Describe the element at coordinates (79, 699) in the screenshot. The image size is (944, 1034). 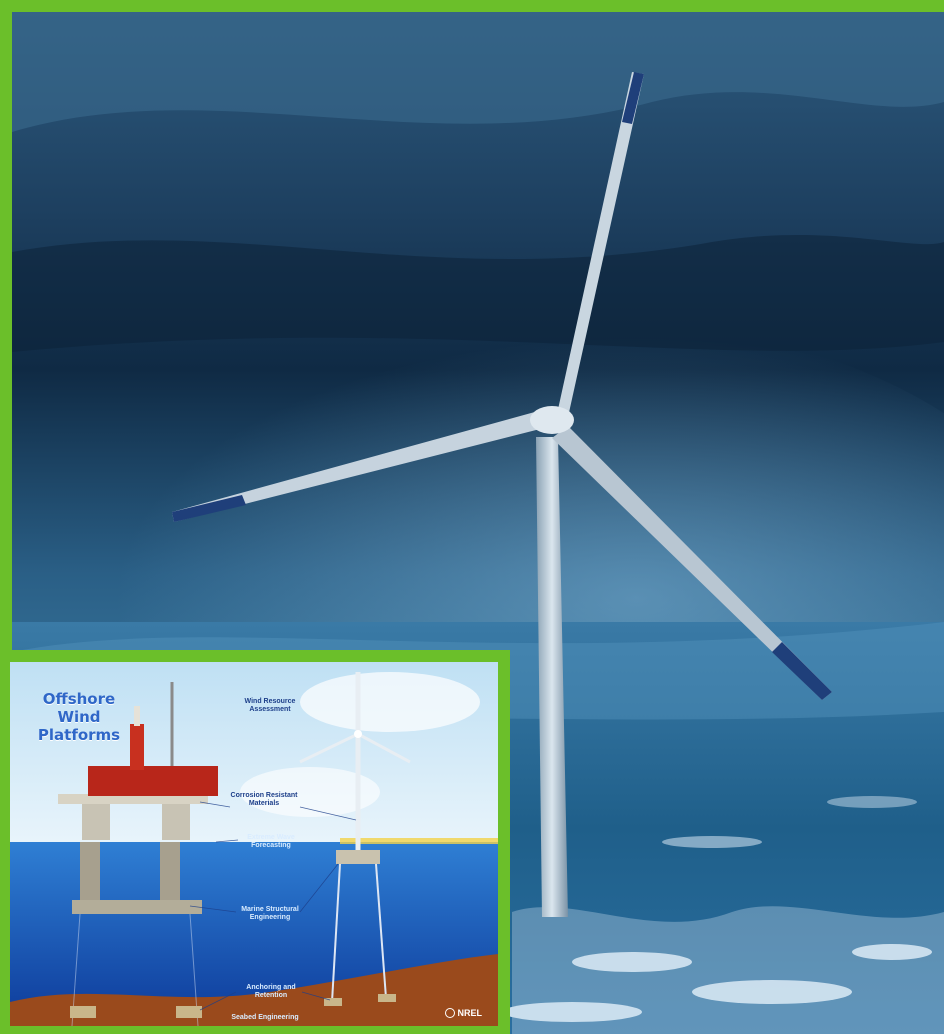
I see `inset-title-line-1: Offshore` at that location.